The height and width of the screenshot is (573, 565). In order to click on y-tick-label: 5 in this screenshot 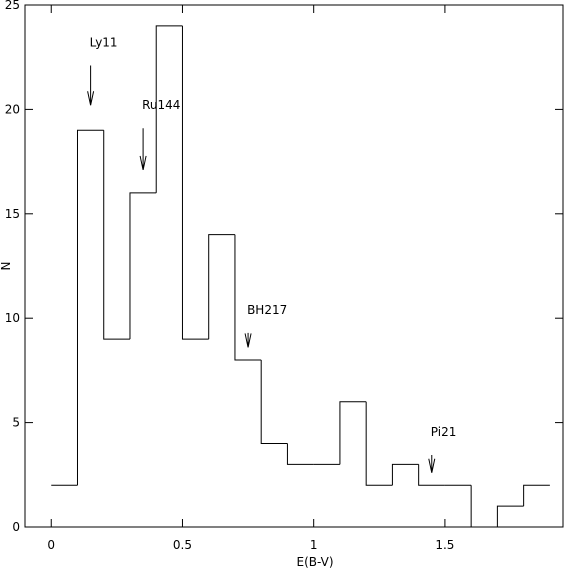, I will do `click(16, 423)`.